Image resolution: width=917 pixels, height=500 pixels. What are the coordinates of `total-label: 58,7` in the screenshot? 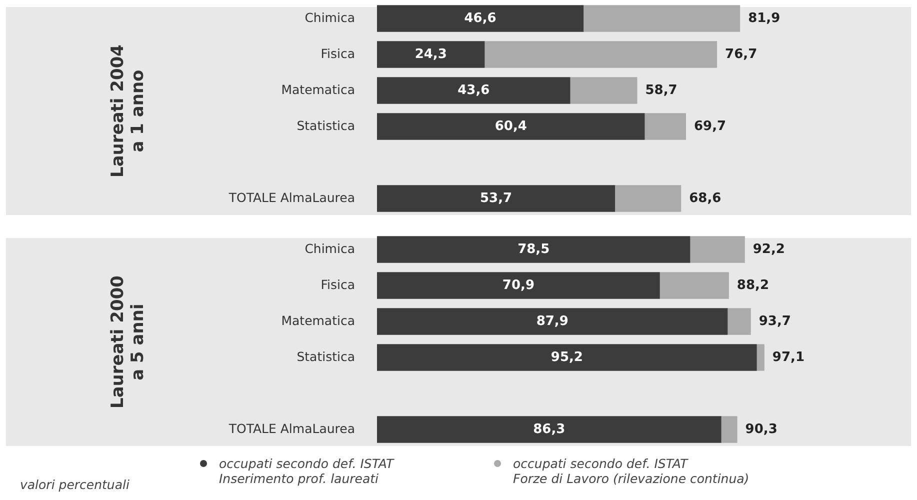 It's located at (661, 90).